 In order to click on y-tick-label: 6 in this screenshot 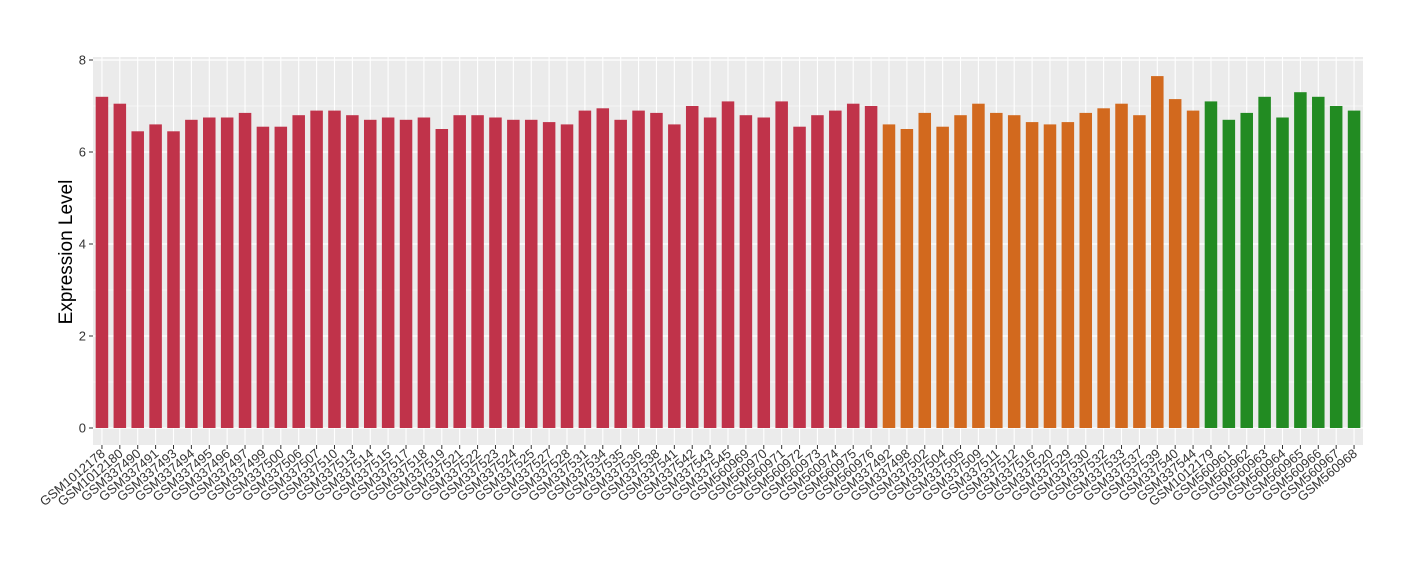, I will do `click(82, 152)`.